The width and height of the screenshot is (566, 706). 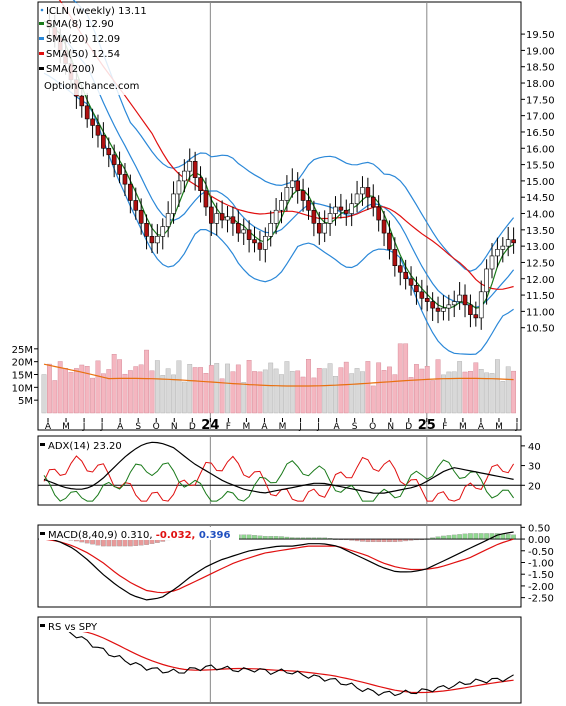 I want to click on y-tick-label: 14.00, so click(x=540, y=215).